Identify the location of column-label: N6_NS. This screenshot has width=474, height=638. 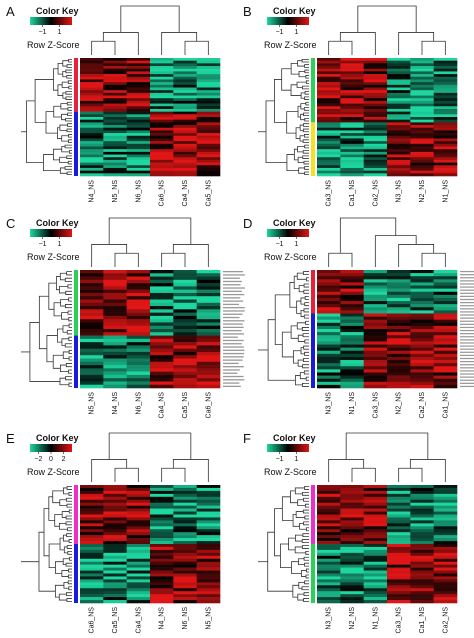
(138, 191).